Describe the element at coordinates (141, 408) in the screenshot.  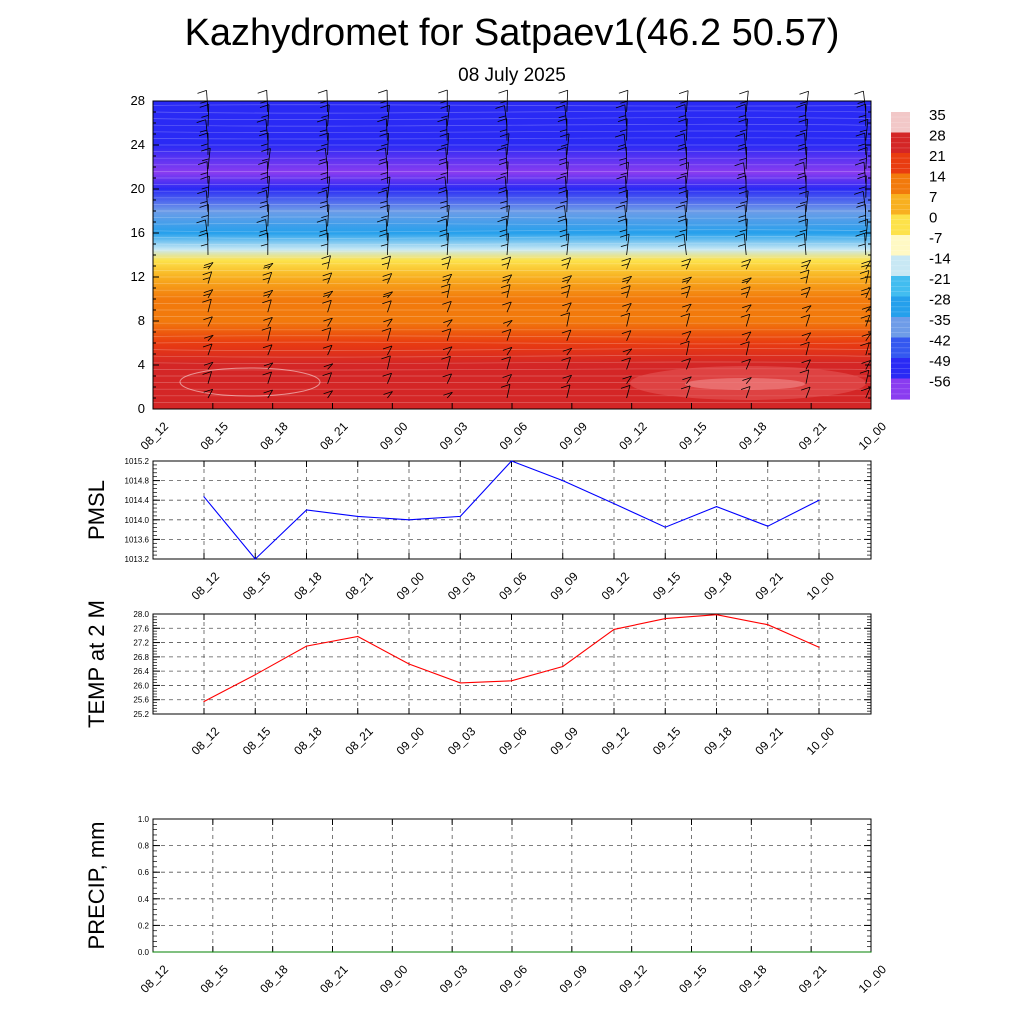
I see `y-tick-label: 0` at that location.